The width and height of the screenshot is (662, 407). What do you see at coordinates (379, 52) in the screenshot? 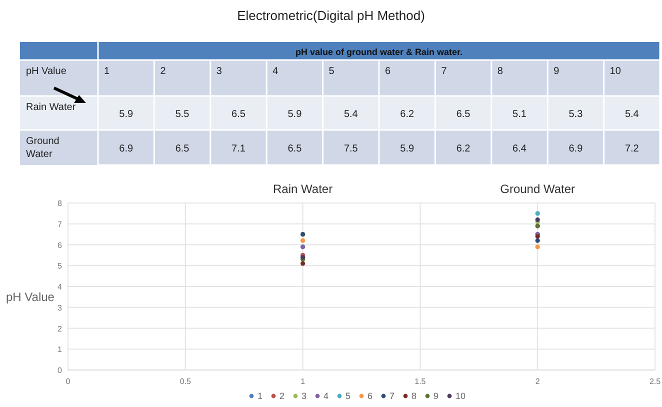
I see `chart-subtitle: pH value of ground water & Rain water.` at bounding box center [379, 52].